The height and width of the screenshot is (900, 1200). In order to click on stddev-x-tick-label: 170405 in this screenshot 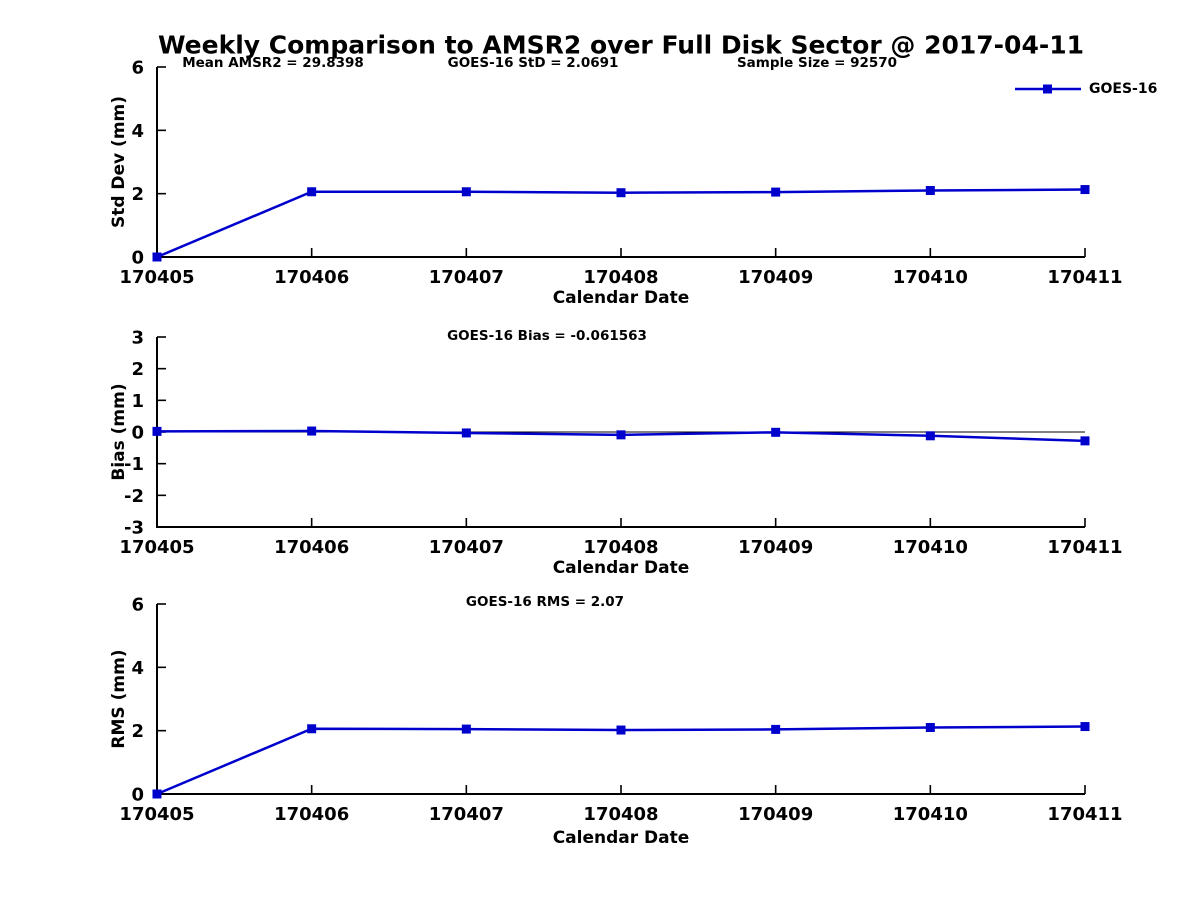, I will do `click(156, 277)`.